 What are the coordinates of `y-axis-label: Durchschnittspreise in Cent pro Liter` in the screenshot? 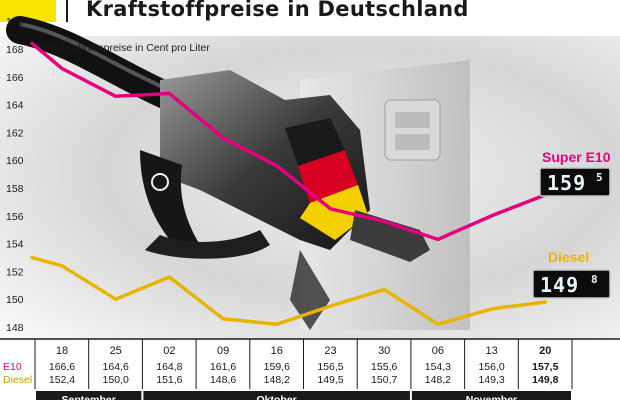 It's located at (125, 48).